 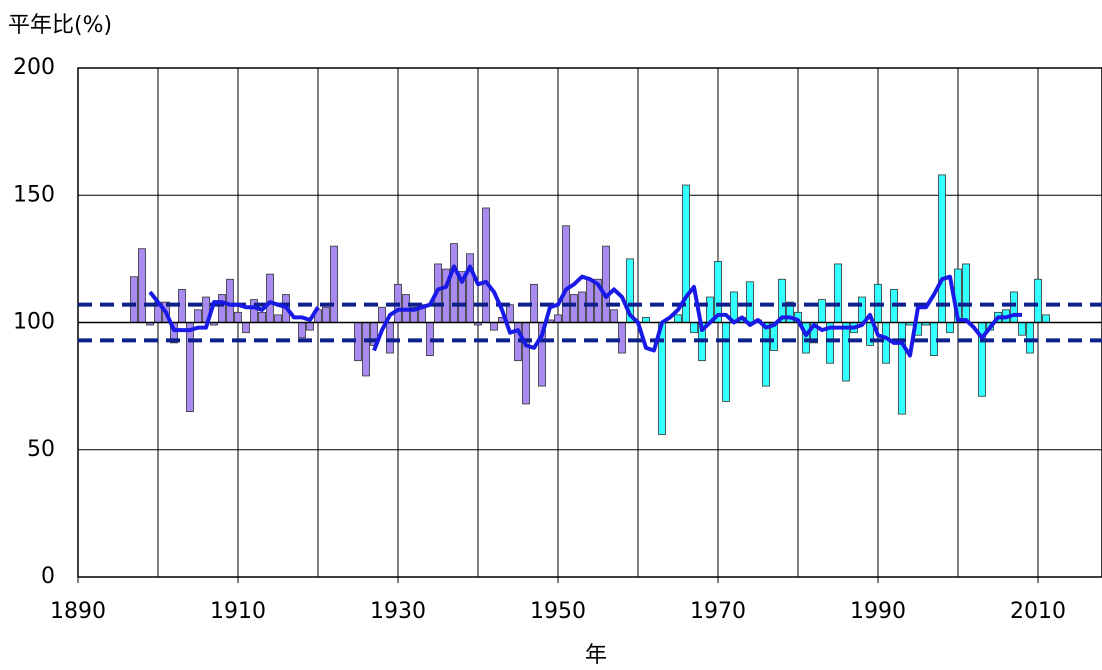 What do you see at coordinates (48, 576) in the screenshot?
I see `y-tick-label: 0` at bounding box center [48, 576].